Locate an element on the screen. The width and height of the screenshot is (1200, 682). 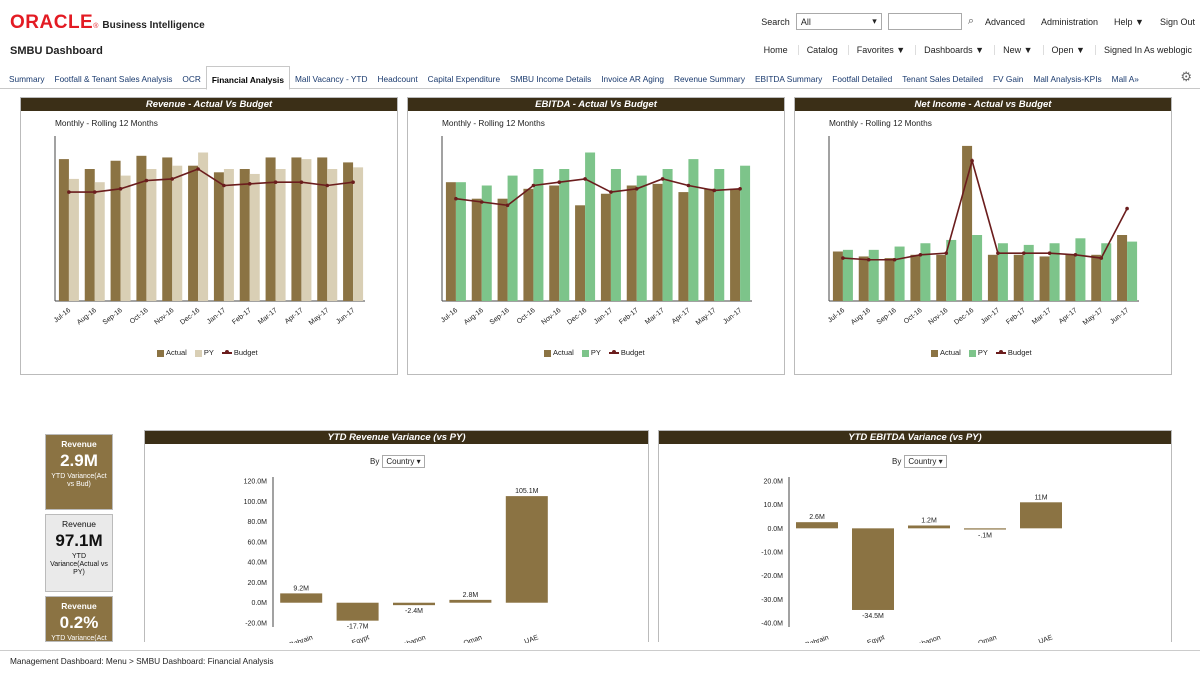
tab-ocr: OCR is located at coordinates (191, 79).